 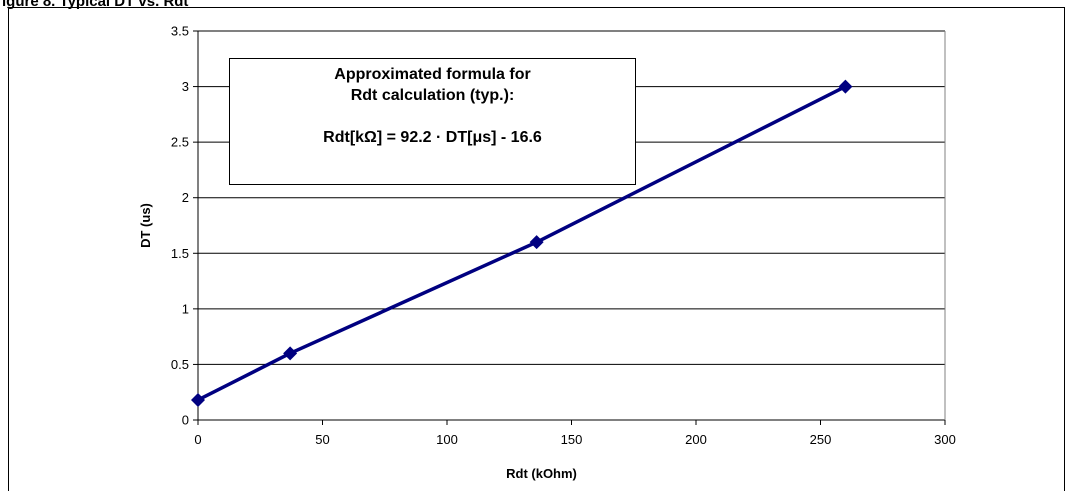 What do you see at coordinates (541, 473) in the screenshot?
I see `x-axis-title: Rdt (kOhm)` at bounding box center [541, 473].